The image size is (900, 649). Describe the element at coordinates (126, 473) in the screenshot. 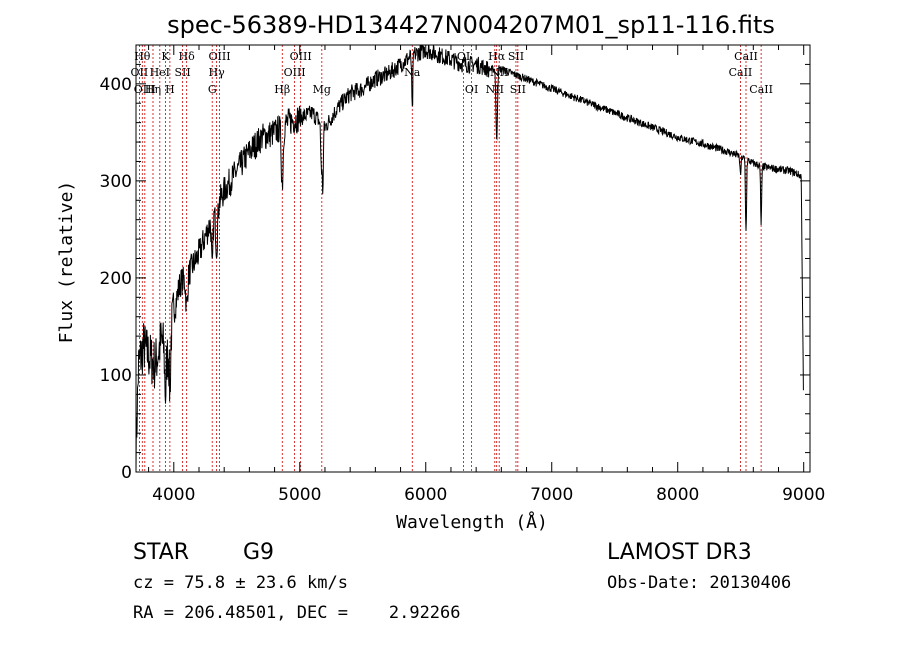

I see `y-tick-label: 0` at that location.